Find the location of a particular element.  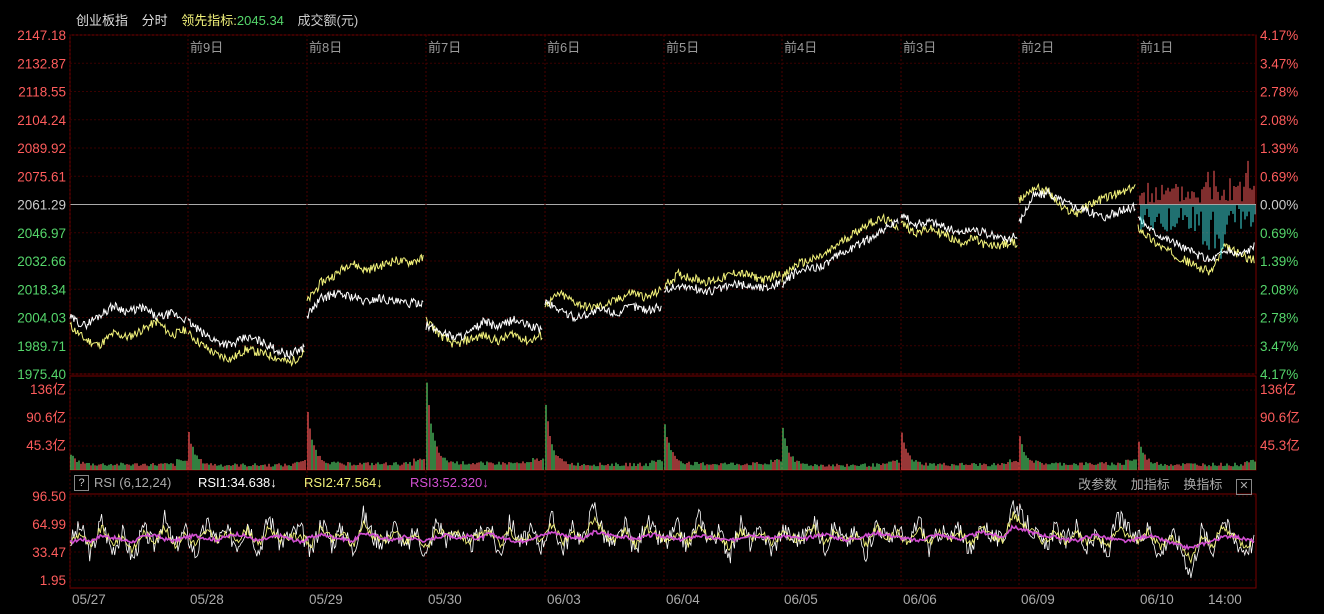

y-tick-label: 2018.34 is located at coordinates (41, 289).